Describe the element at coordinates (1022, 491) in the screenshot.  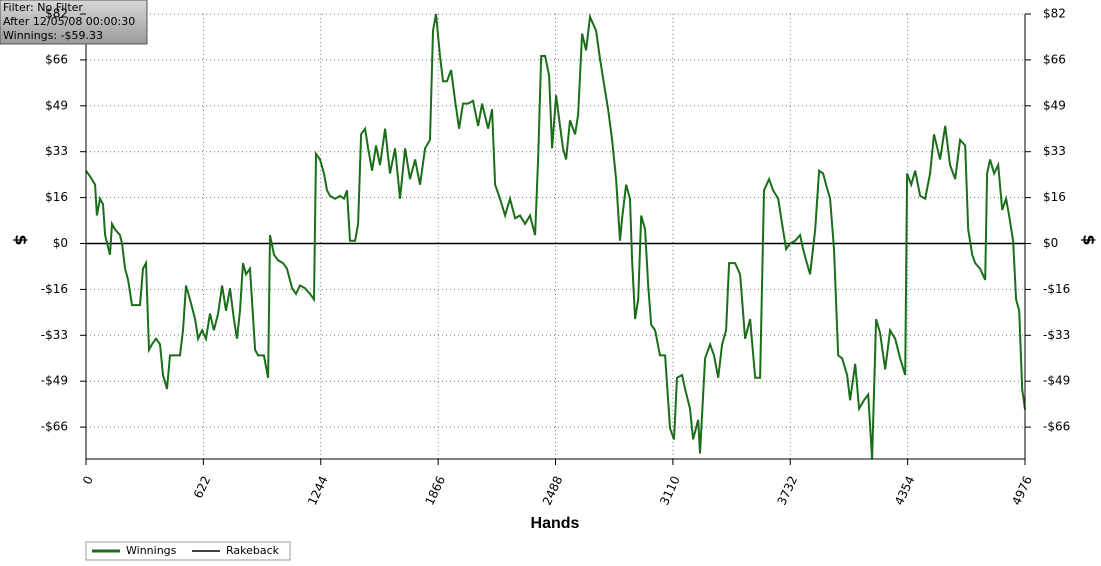
I see `x-tick-label: 4976` at that location.